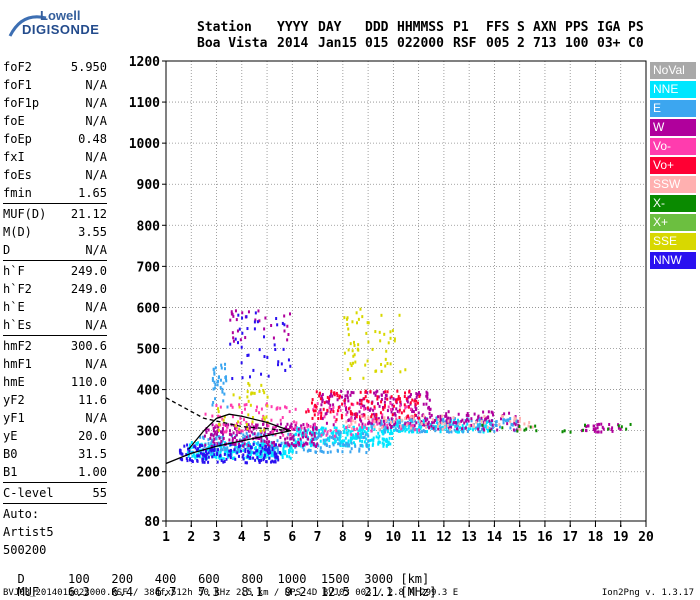 The width and height of the screenshot is (700, 600). I want to click on param-row: hmE 110.0, so click(55, 382).